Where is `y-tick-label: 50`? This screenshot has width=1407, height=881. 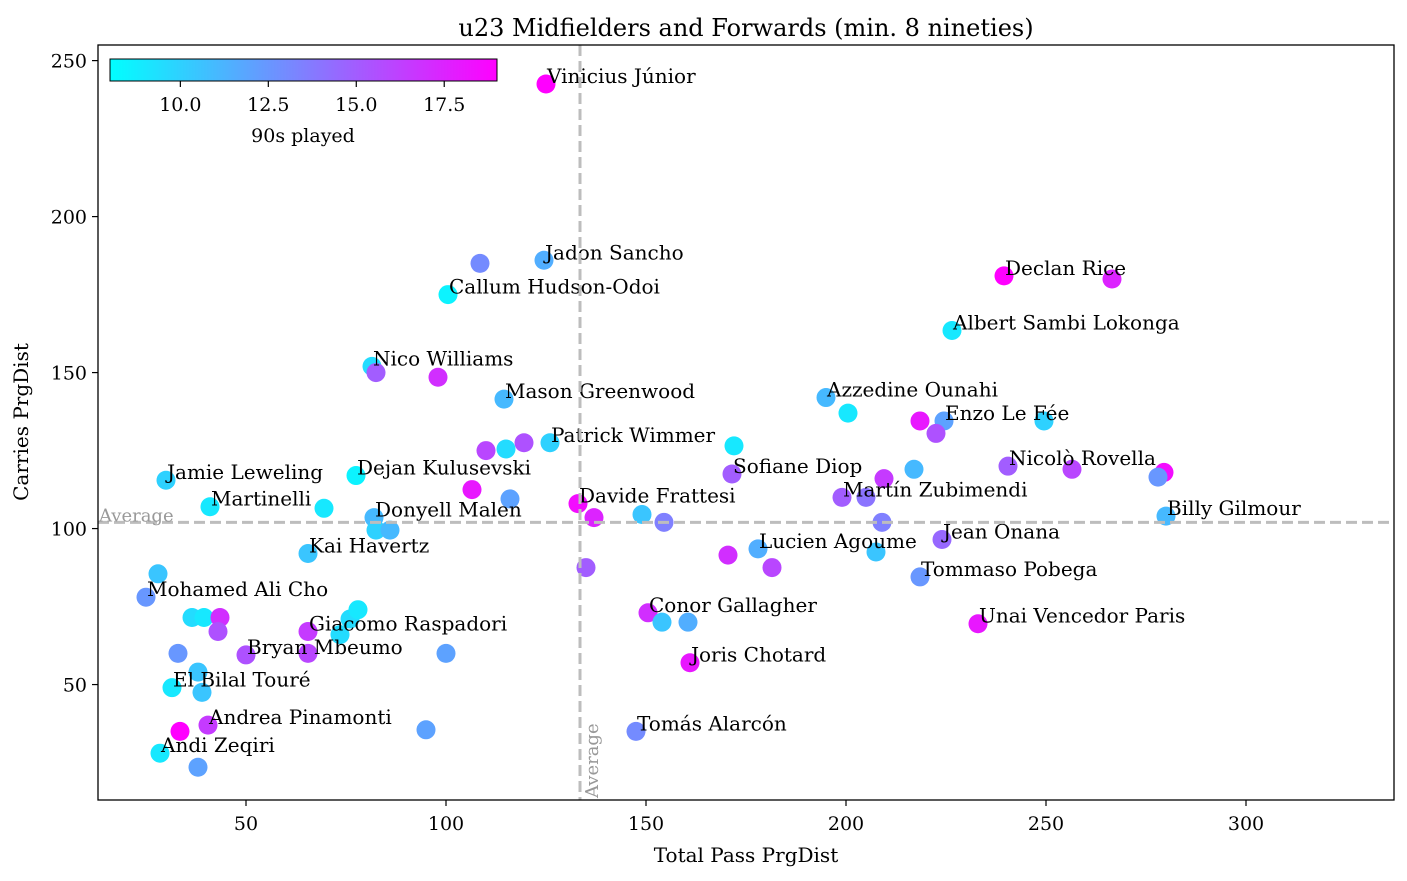 y-tick-label: 50 is located at coordinates (75, 686).